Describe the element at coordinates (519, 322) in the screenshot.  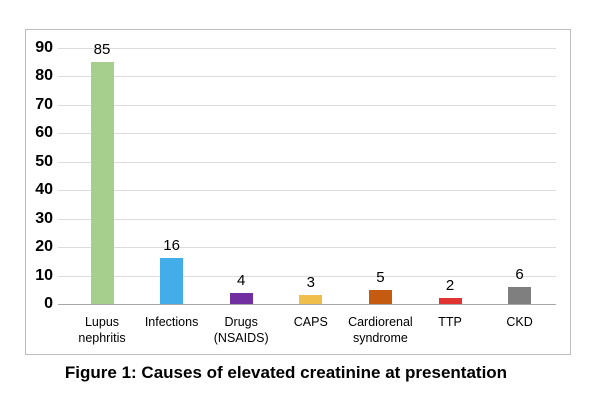
I see `category-label: CKD` at that location.